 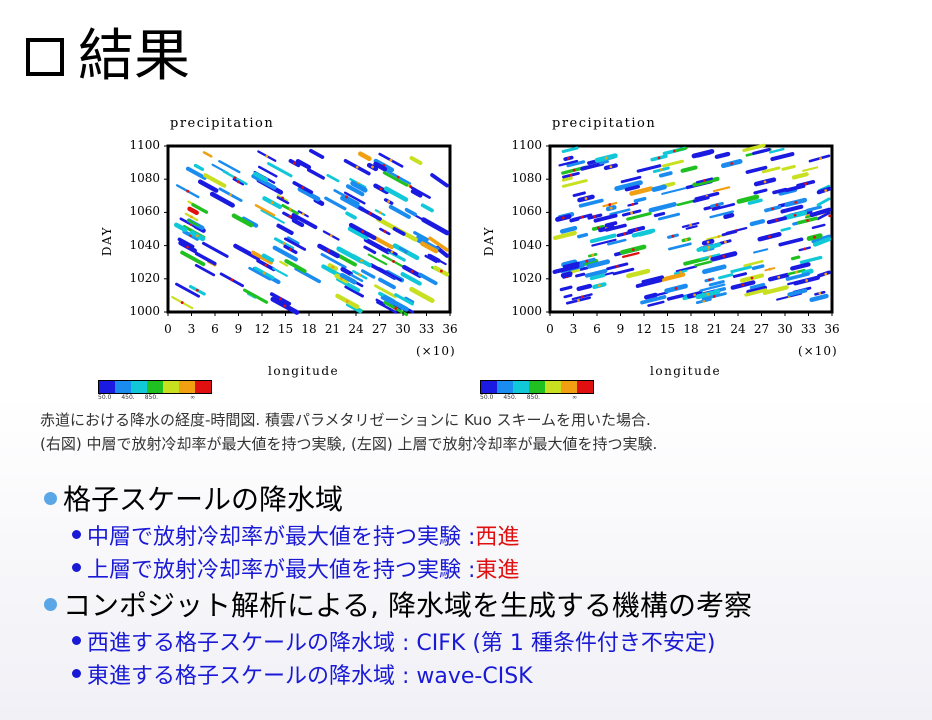 What do you see at coordinates (620, 329) in the screenshot?
I see `x-tick-label: 9` at bounding box center [620, 329].